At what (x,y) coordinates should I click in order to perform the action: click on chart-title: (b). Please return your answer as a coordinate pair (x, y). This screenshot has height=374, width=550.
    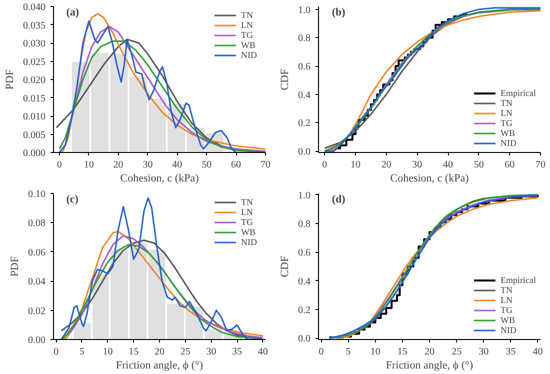
    Looking at the image, I should click on (339, 12).